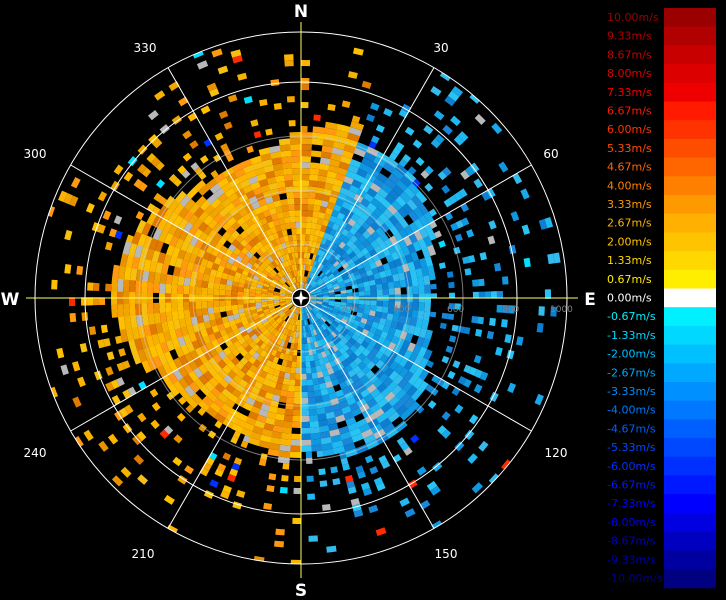 This screenshot has width=726, height=600. I want to click on east-label: E, so click(590, 300).